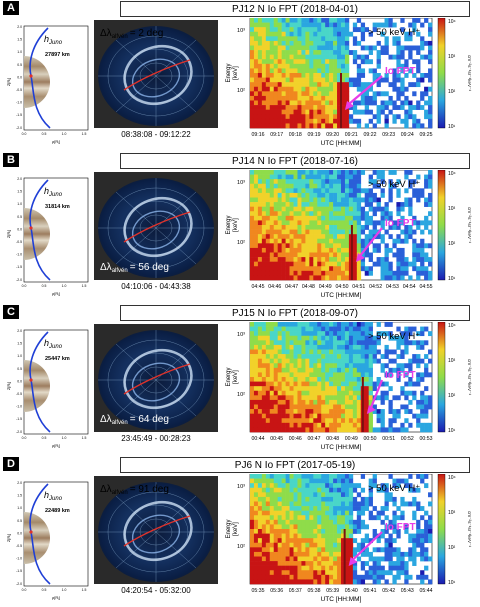 The height and width of the screenshot is (607, 480). I want to click on y-tick: 10³, so click(241, 487).